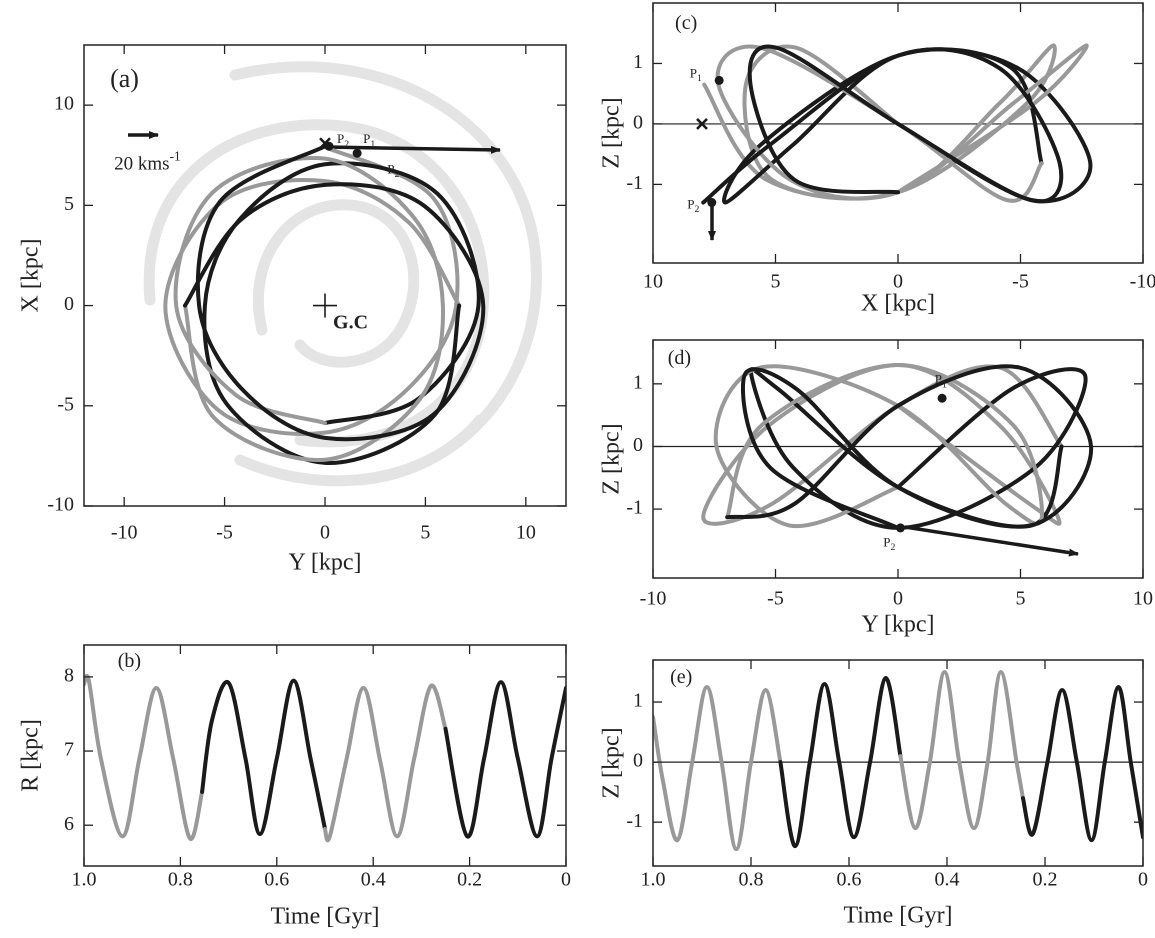  I want to click on y-tick-label: 6, so click(69, 824).